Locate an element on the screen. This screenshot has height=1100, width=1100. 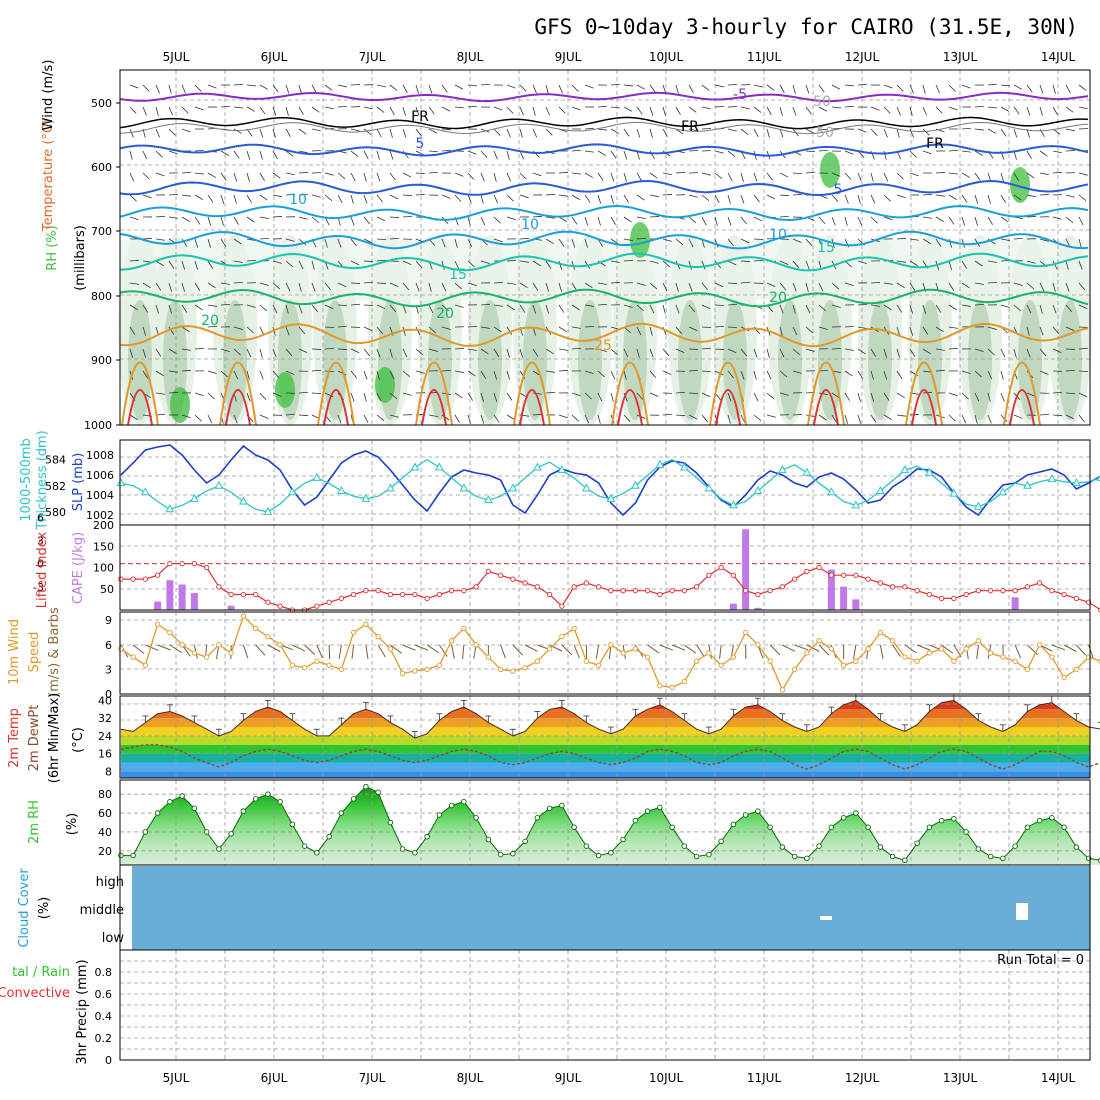
slp-tick: 1006 is located at coordinates (100, 475).